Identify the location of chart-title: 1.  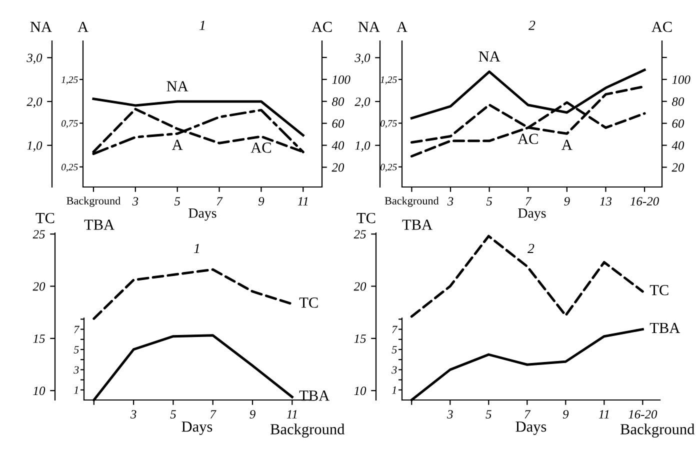
(202, 25).